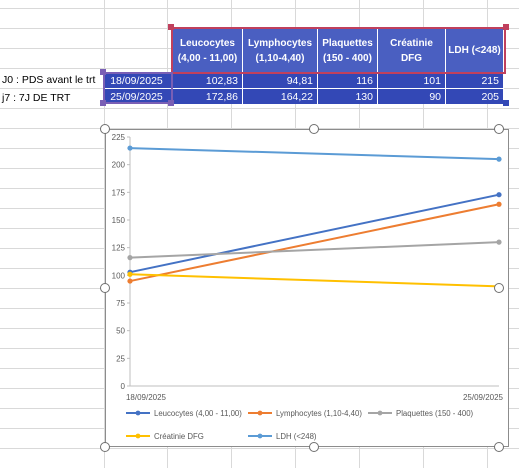 The height and width of the screenshot is (468, 519). I want to click on table-header-3: Créatinie DFG, so click(412, 50).